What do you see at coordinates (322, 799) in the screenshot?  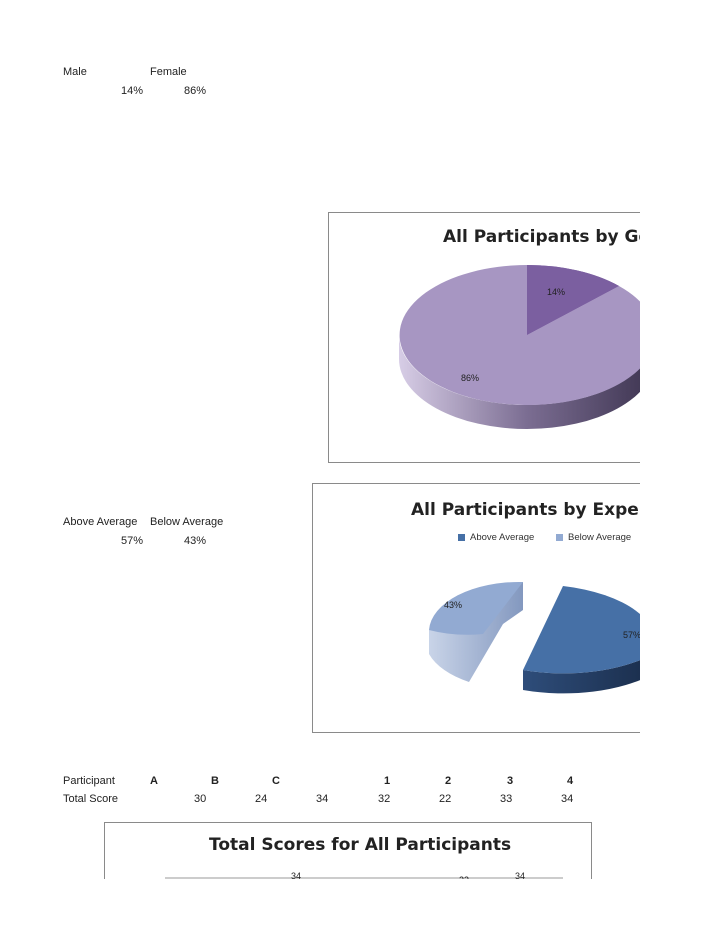 I see `score-c: 34` at bounding box center [322, 799].